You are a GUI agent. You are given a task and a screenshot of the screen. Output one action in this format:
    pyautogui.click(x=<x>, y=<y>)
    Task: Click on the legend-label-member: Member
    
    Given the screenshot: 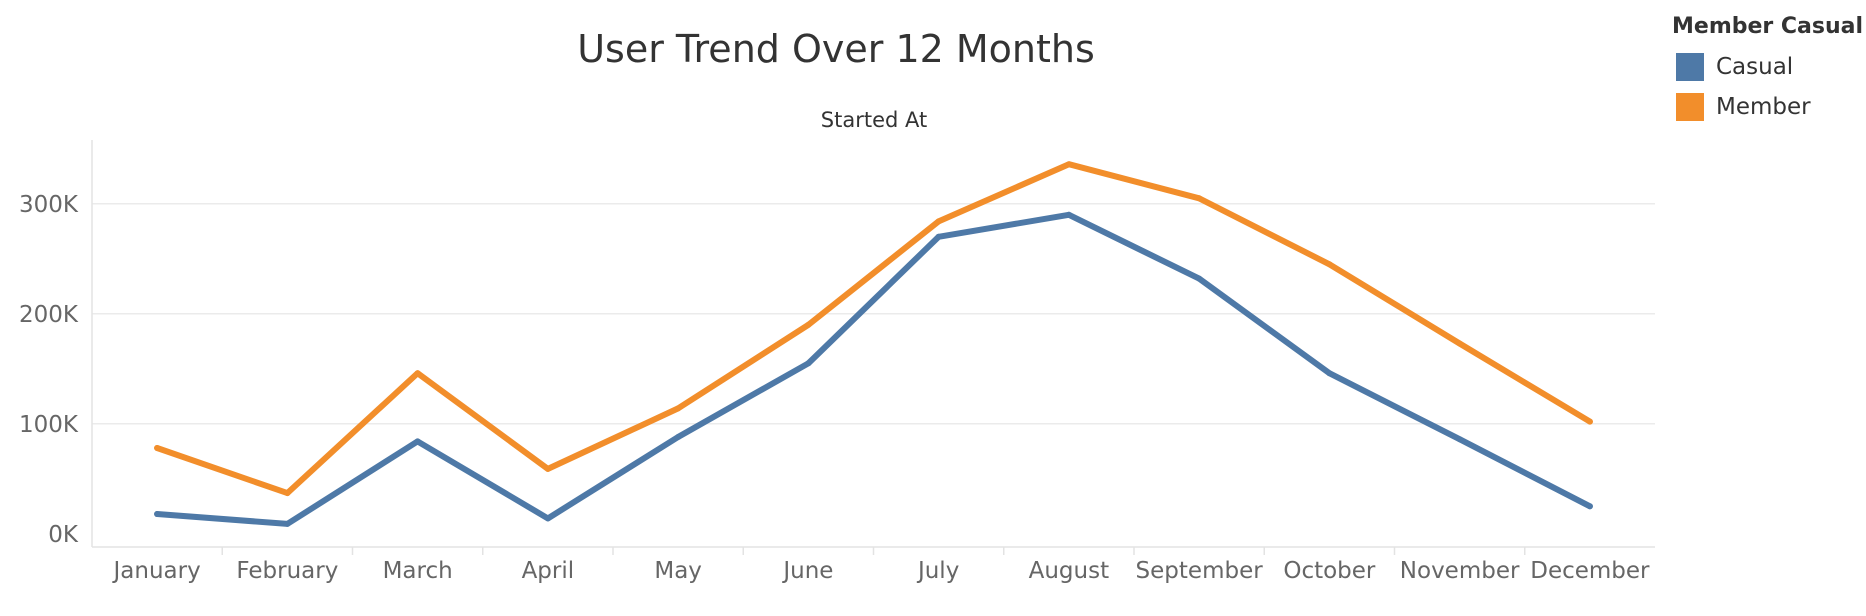 What is the action you would take?
    pyautogui.click(x=1763, y=107)
    